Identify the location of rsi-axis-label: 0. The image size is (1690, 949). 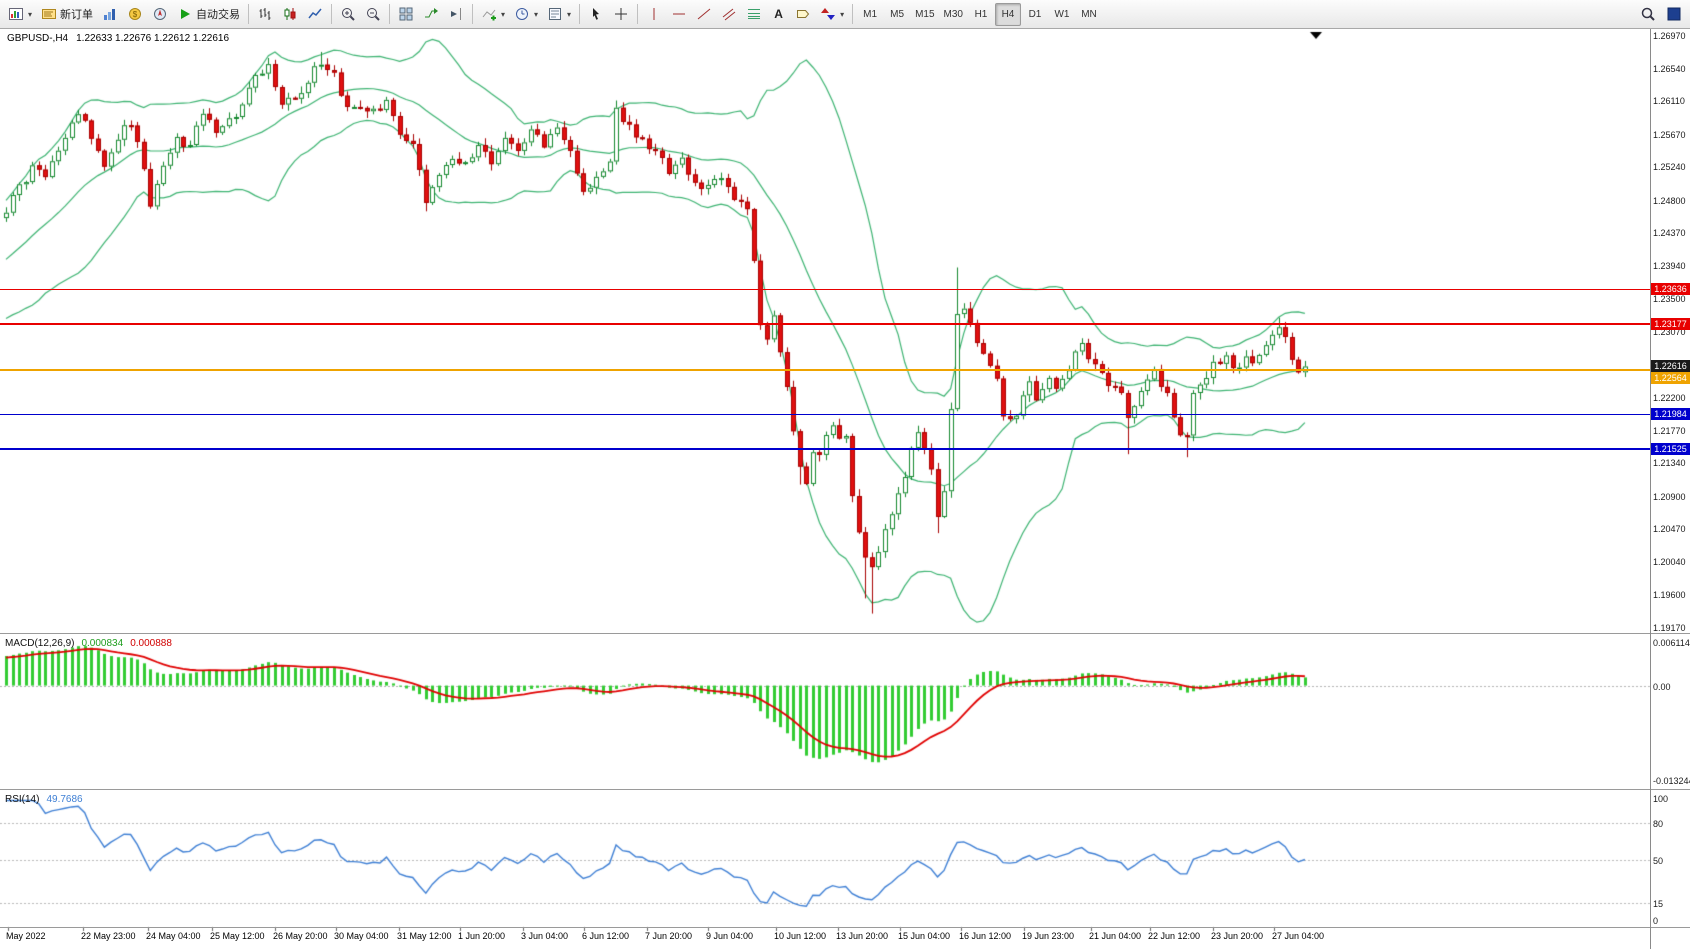
(1656, 921).